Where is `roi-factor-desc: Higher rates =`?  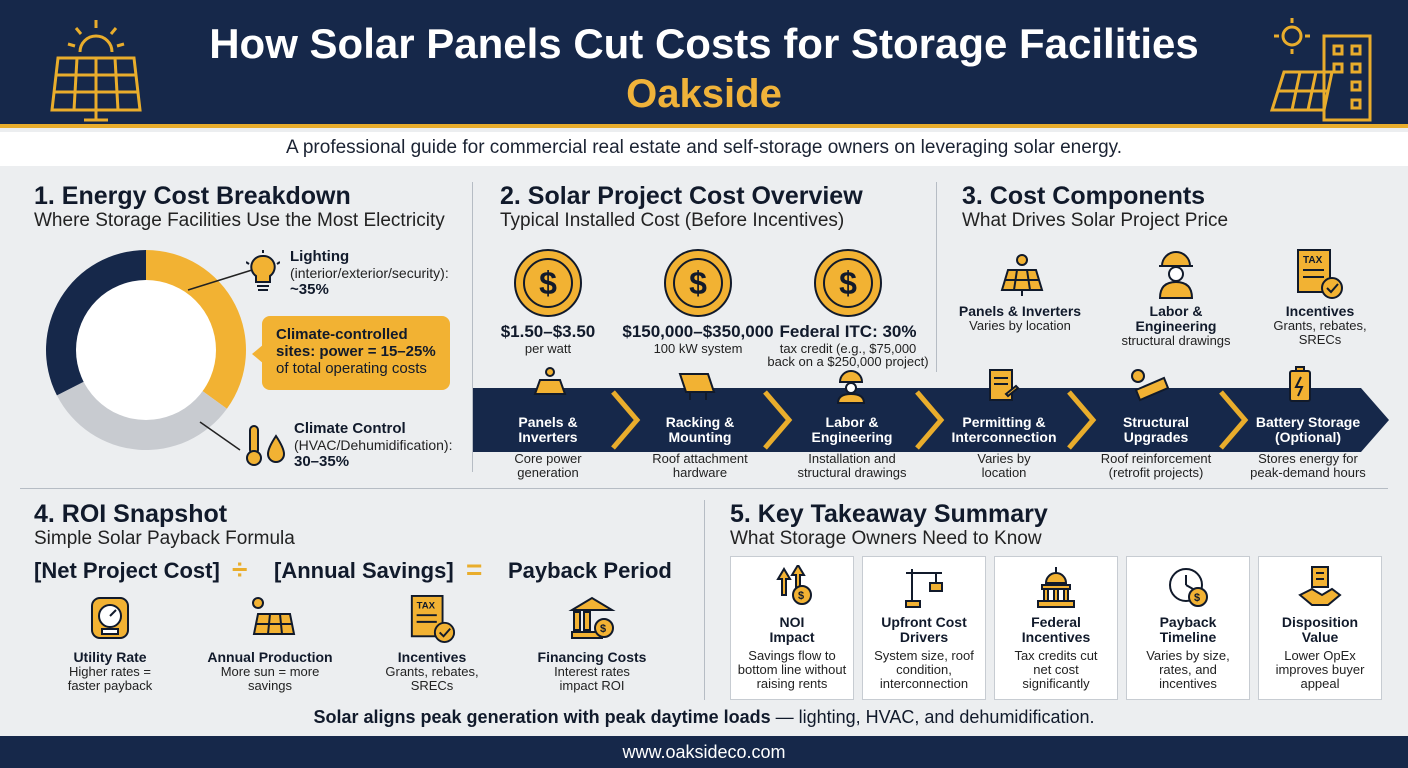 roi-factor-desc: Higher rates = is located at coordinates (109, 671).